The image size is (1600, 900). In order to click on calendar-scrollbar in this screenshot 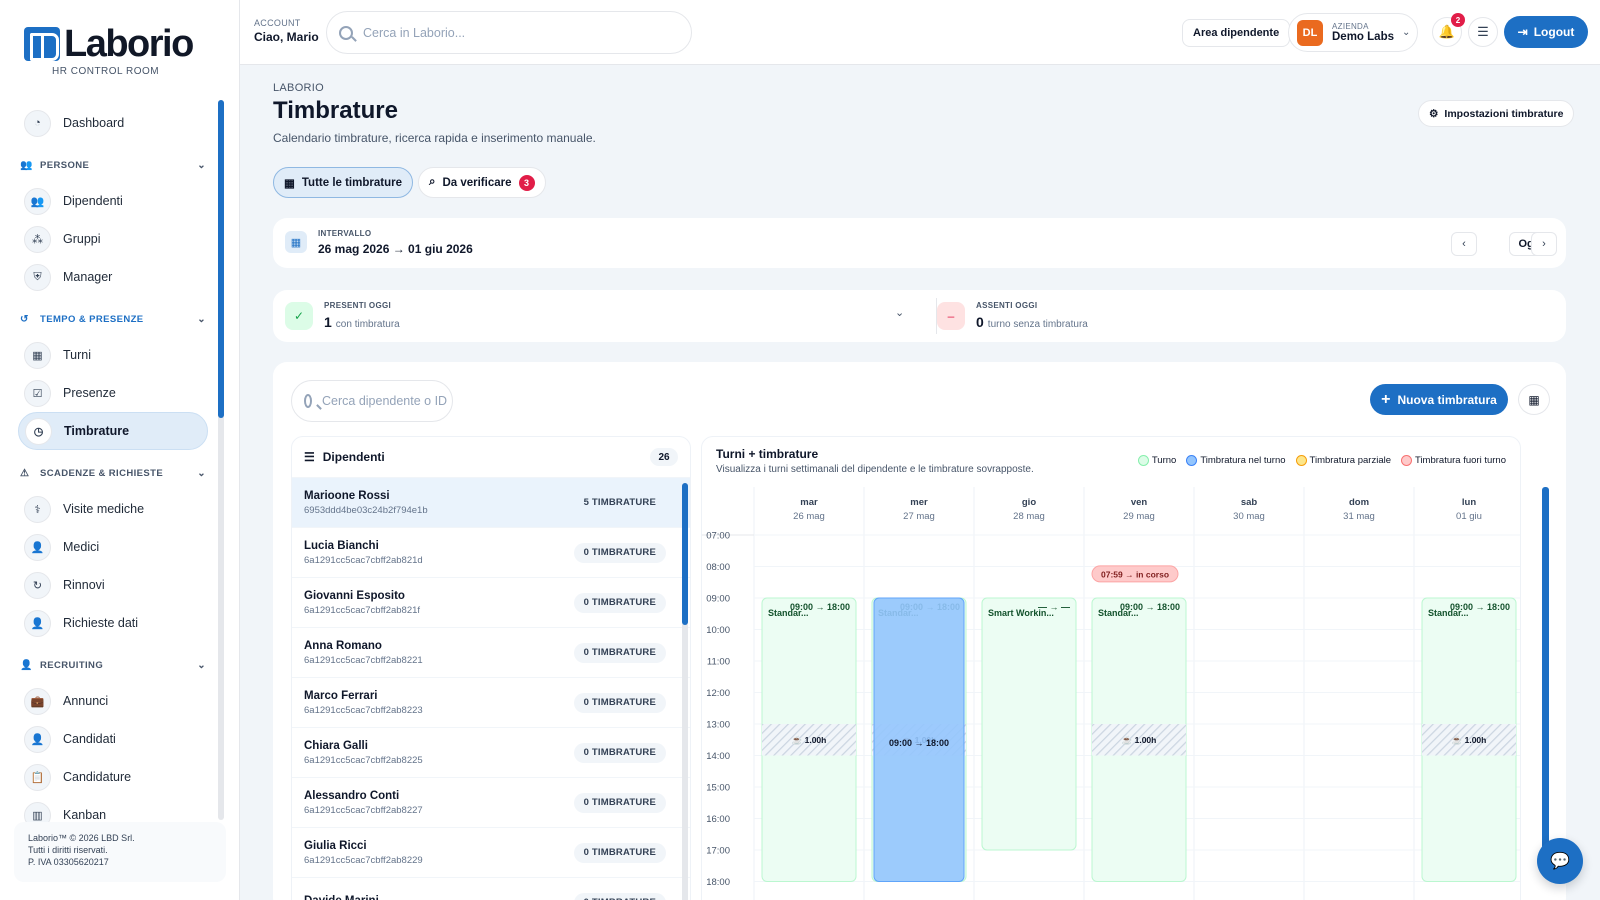, I will do `click(1545, 668)`.